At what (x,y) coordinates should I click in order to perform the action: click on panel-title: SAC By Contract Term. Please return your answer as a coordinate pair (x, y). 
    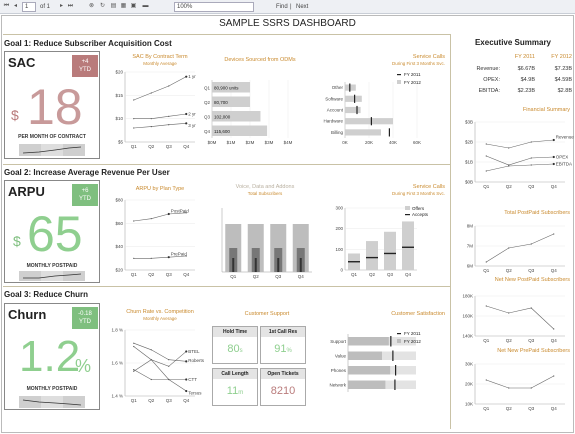
    Looking at the image, I should click on (160, 57).